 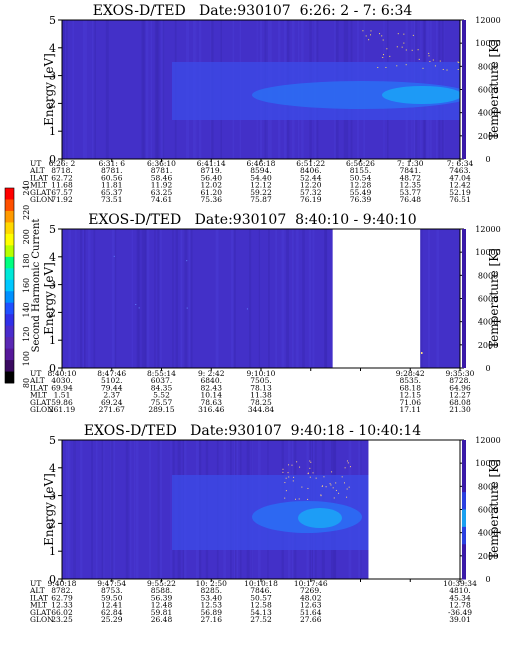 What do you see at coordinates (411, 199) in the screenshot?
I see `orbit-cell: 76.48` at bounding box center [411, 199].